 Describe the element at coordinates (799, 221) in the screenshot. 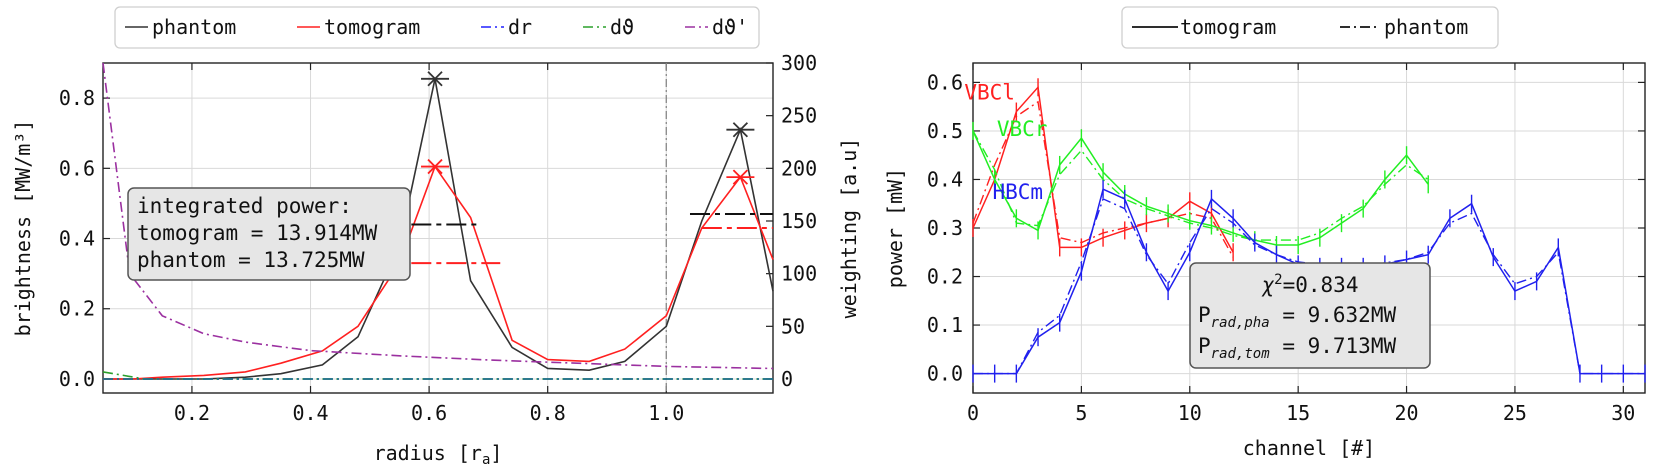

I see `left-y2-tick-label: 150` at that location.